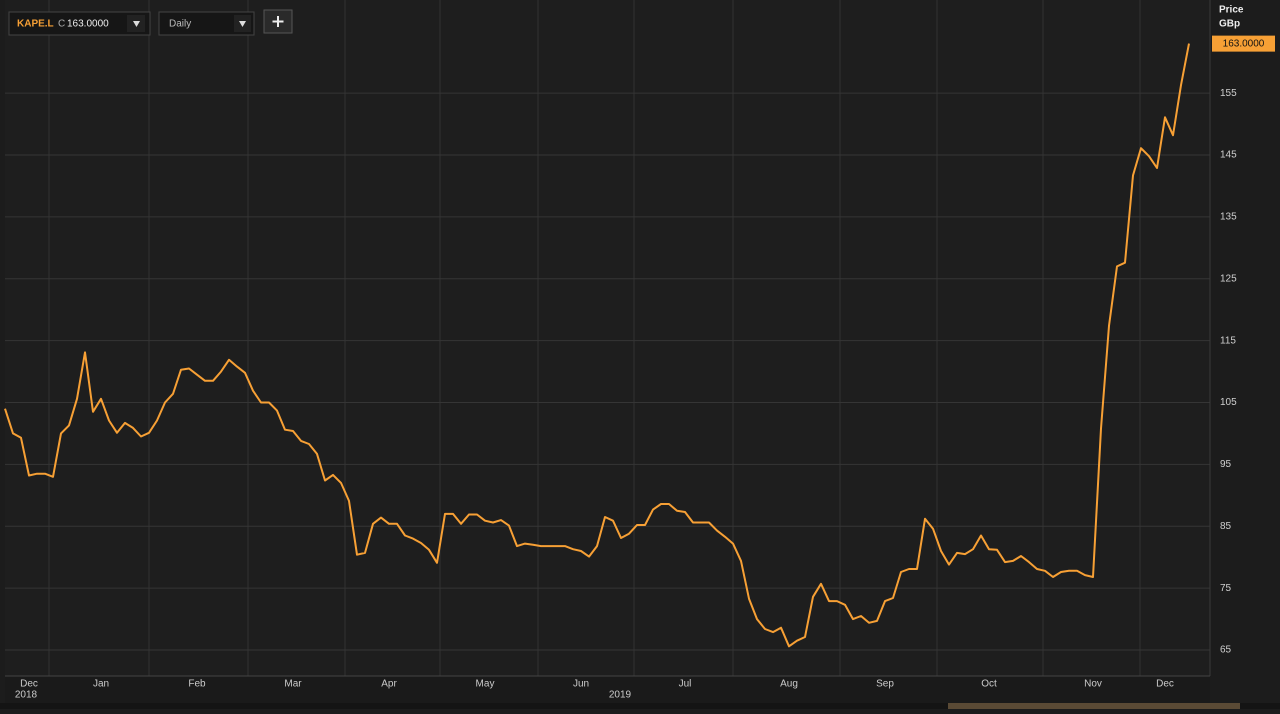 The height and width of the screenshot is (714, 1280). I want to click on y-tick-label: 65, so click(1226, 650).